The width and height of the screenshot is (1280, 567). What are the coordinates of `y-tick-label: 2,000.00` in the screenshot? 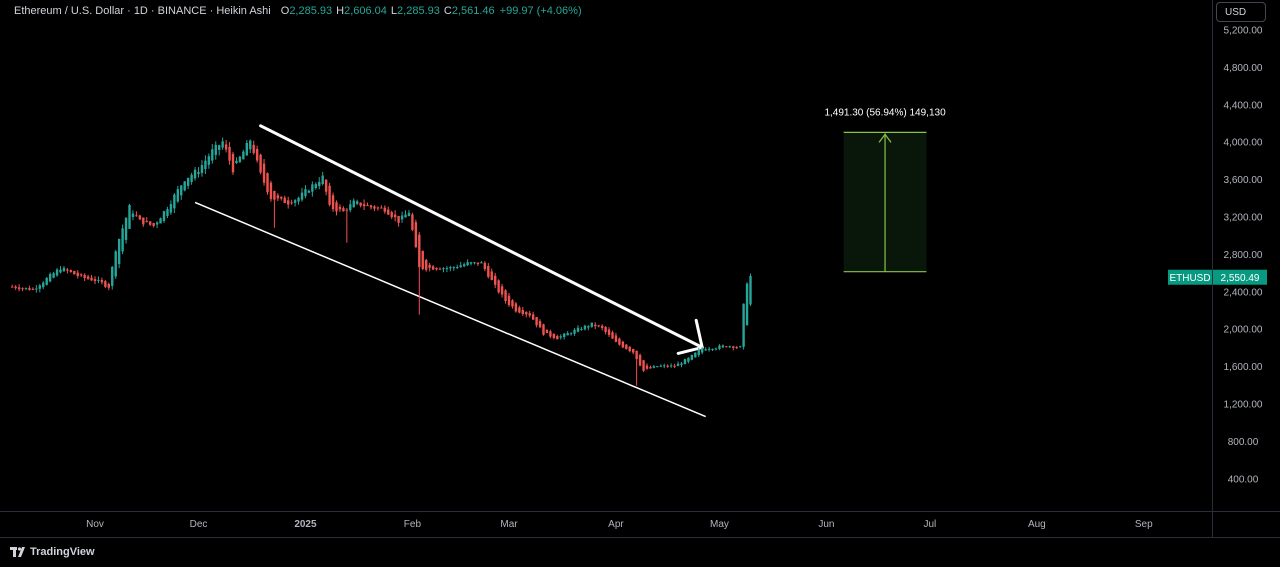 It's located at (1243, 330).